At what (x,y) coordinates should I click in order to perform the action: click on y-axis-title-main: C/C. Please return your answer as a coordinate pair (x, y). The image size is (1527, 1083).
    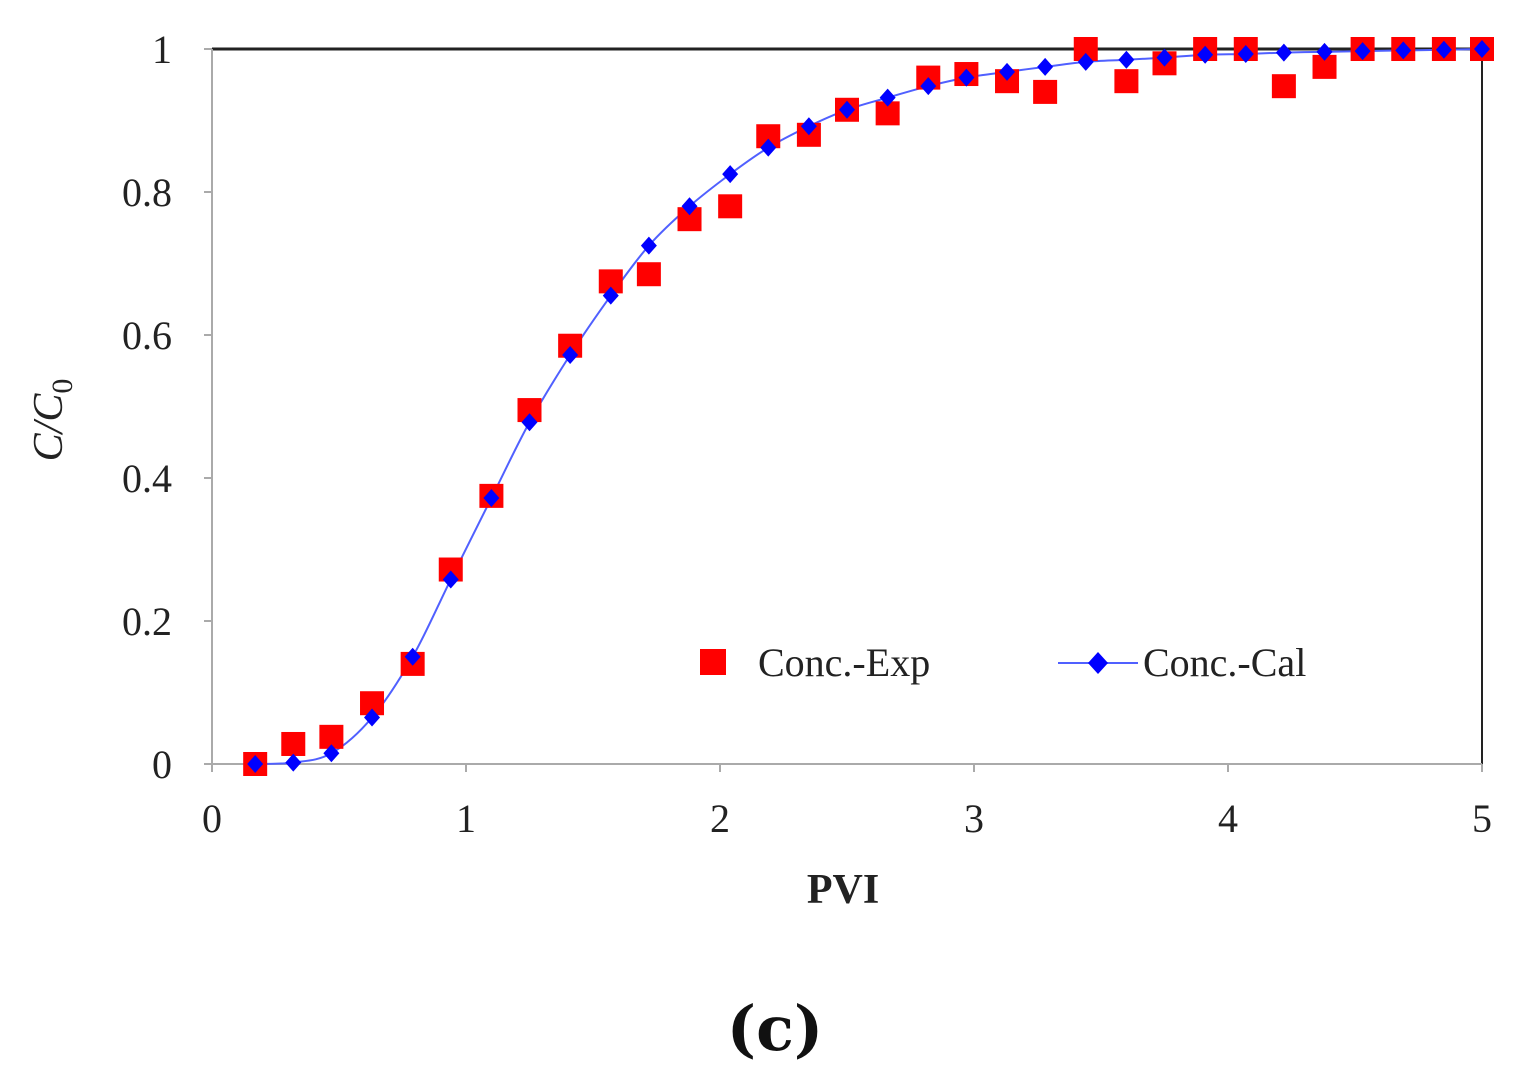
    Looking at the image, I should click on (49, 427).